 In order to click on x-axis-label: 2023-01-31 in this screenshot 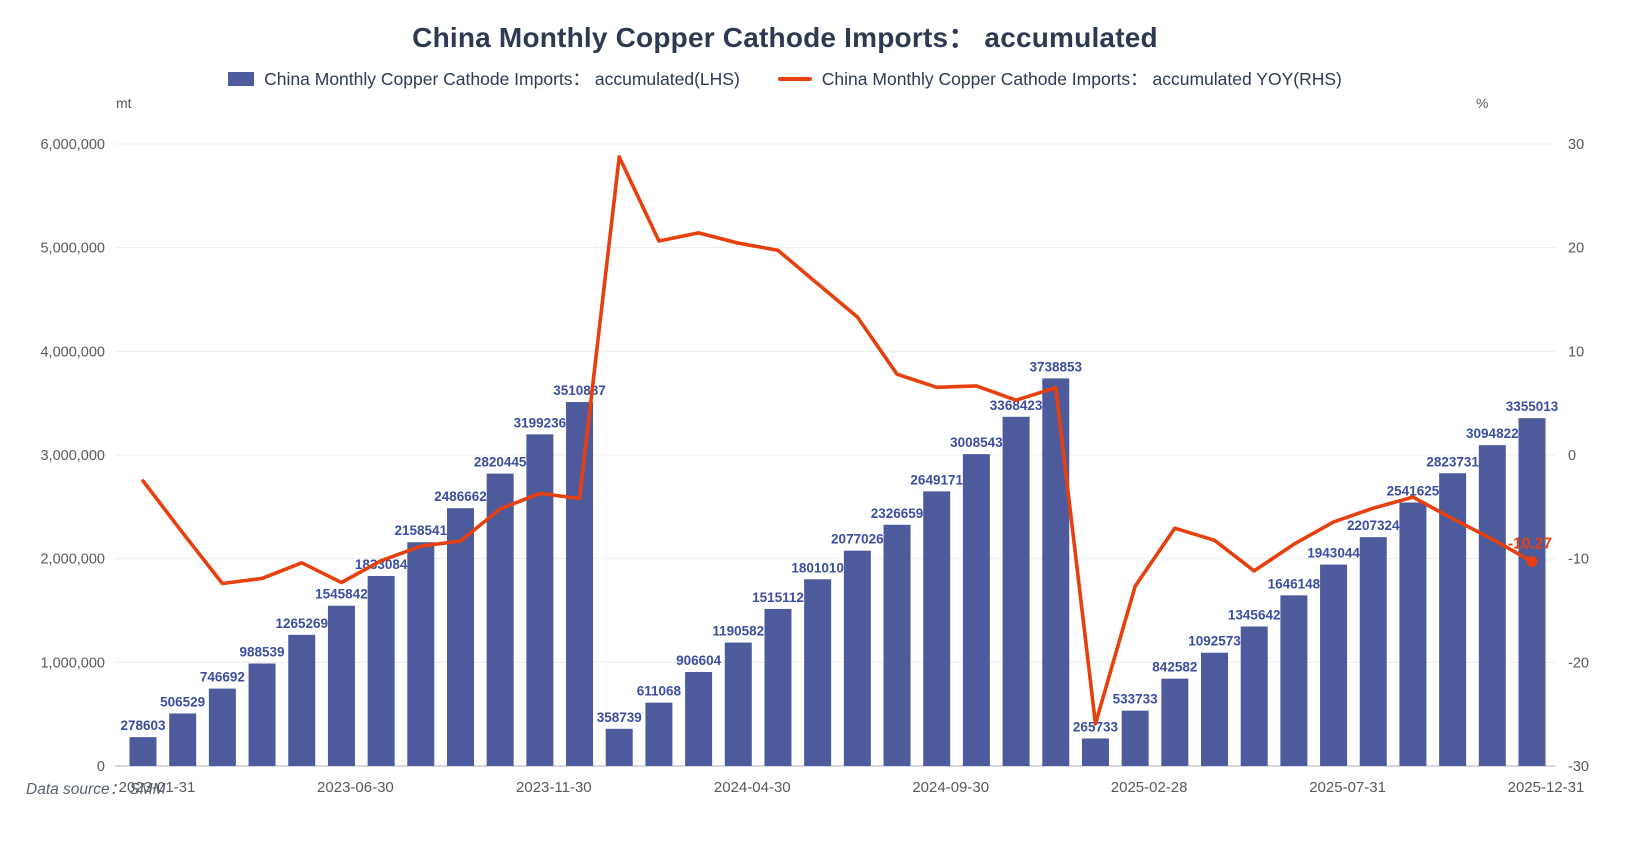, I will do `click(157, 787)`.